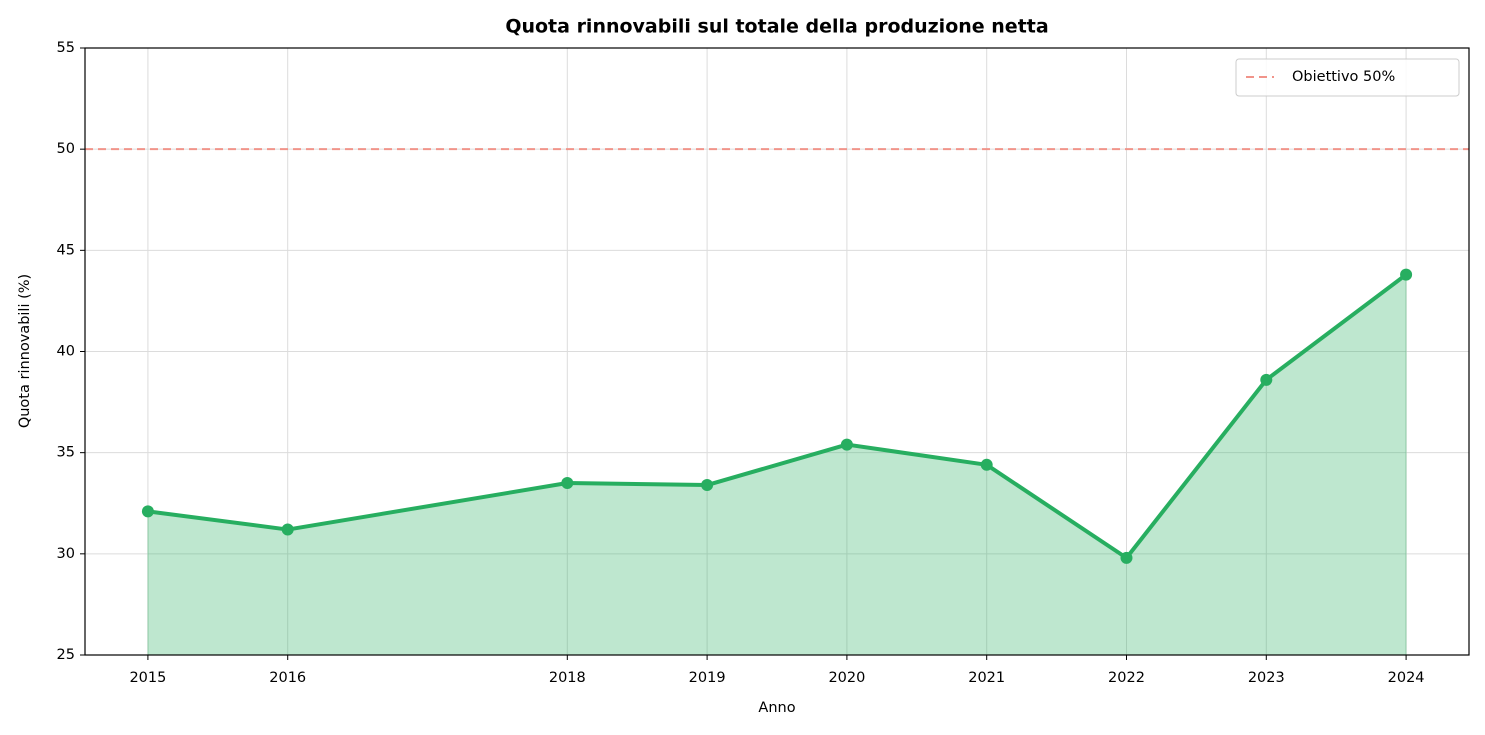 The image size is (1485, 735). Describe the element at coordinates (846, 678) in the screenshot. I see `x-tick-label: 2020` at that location.